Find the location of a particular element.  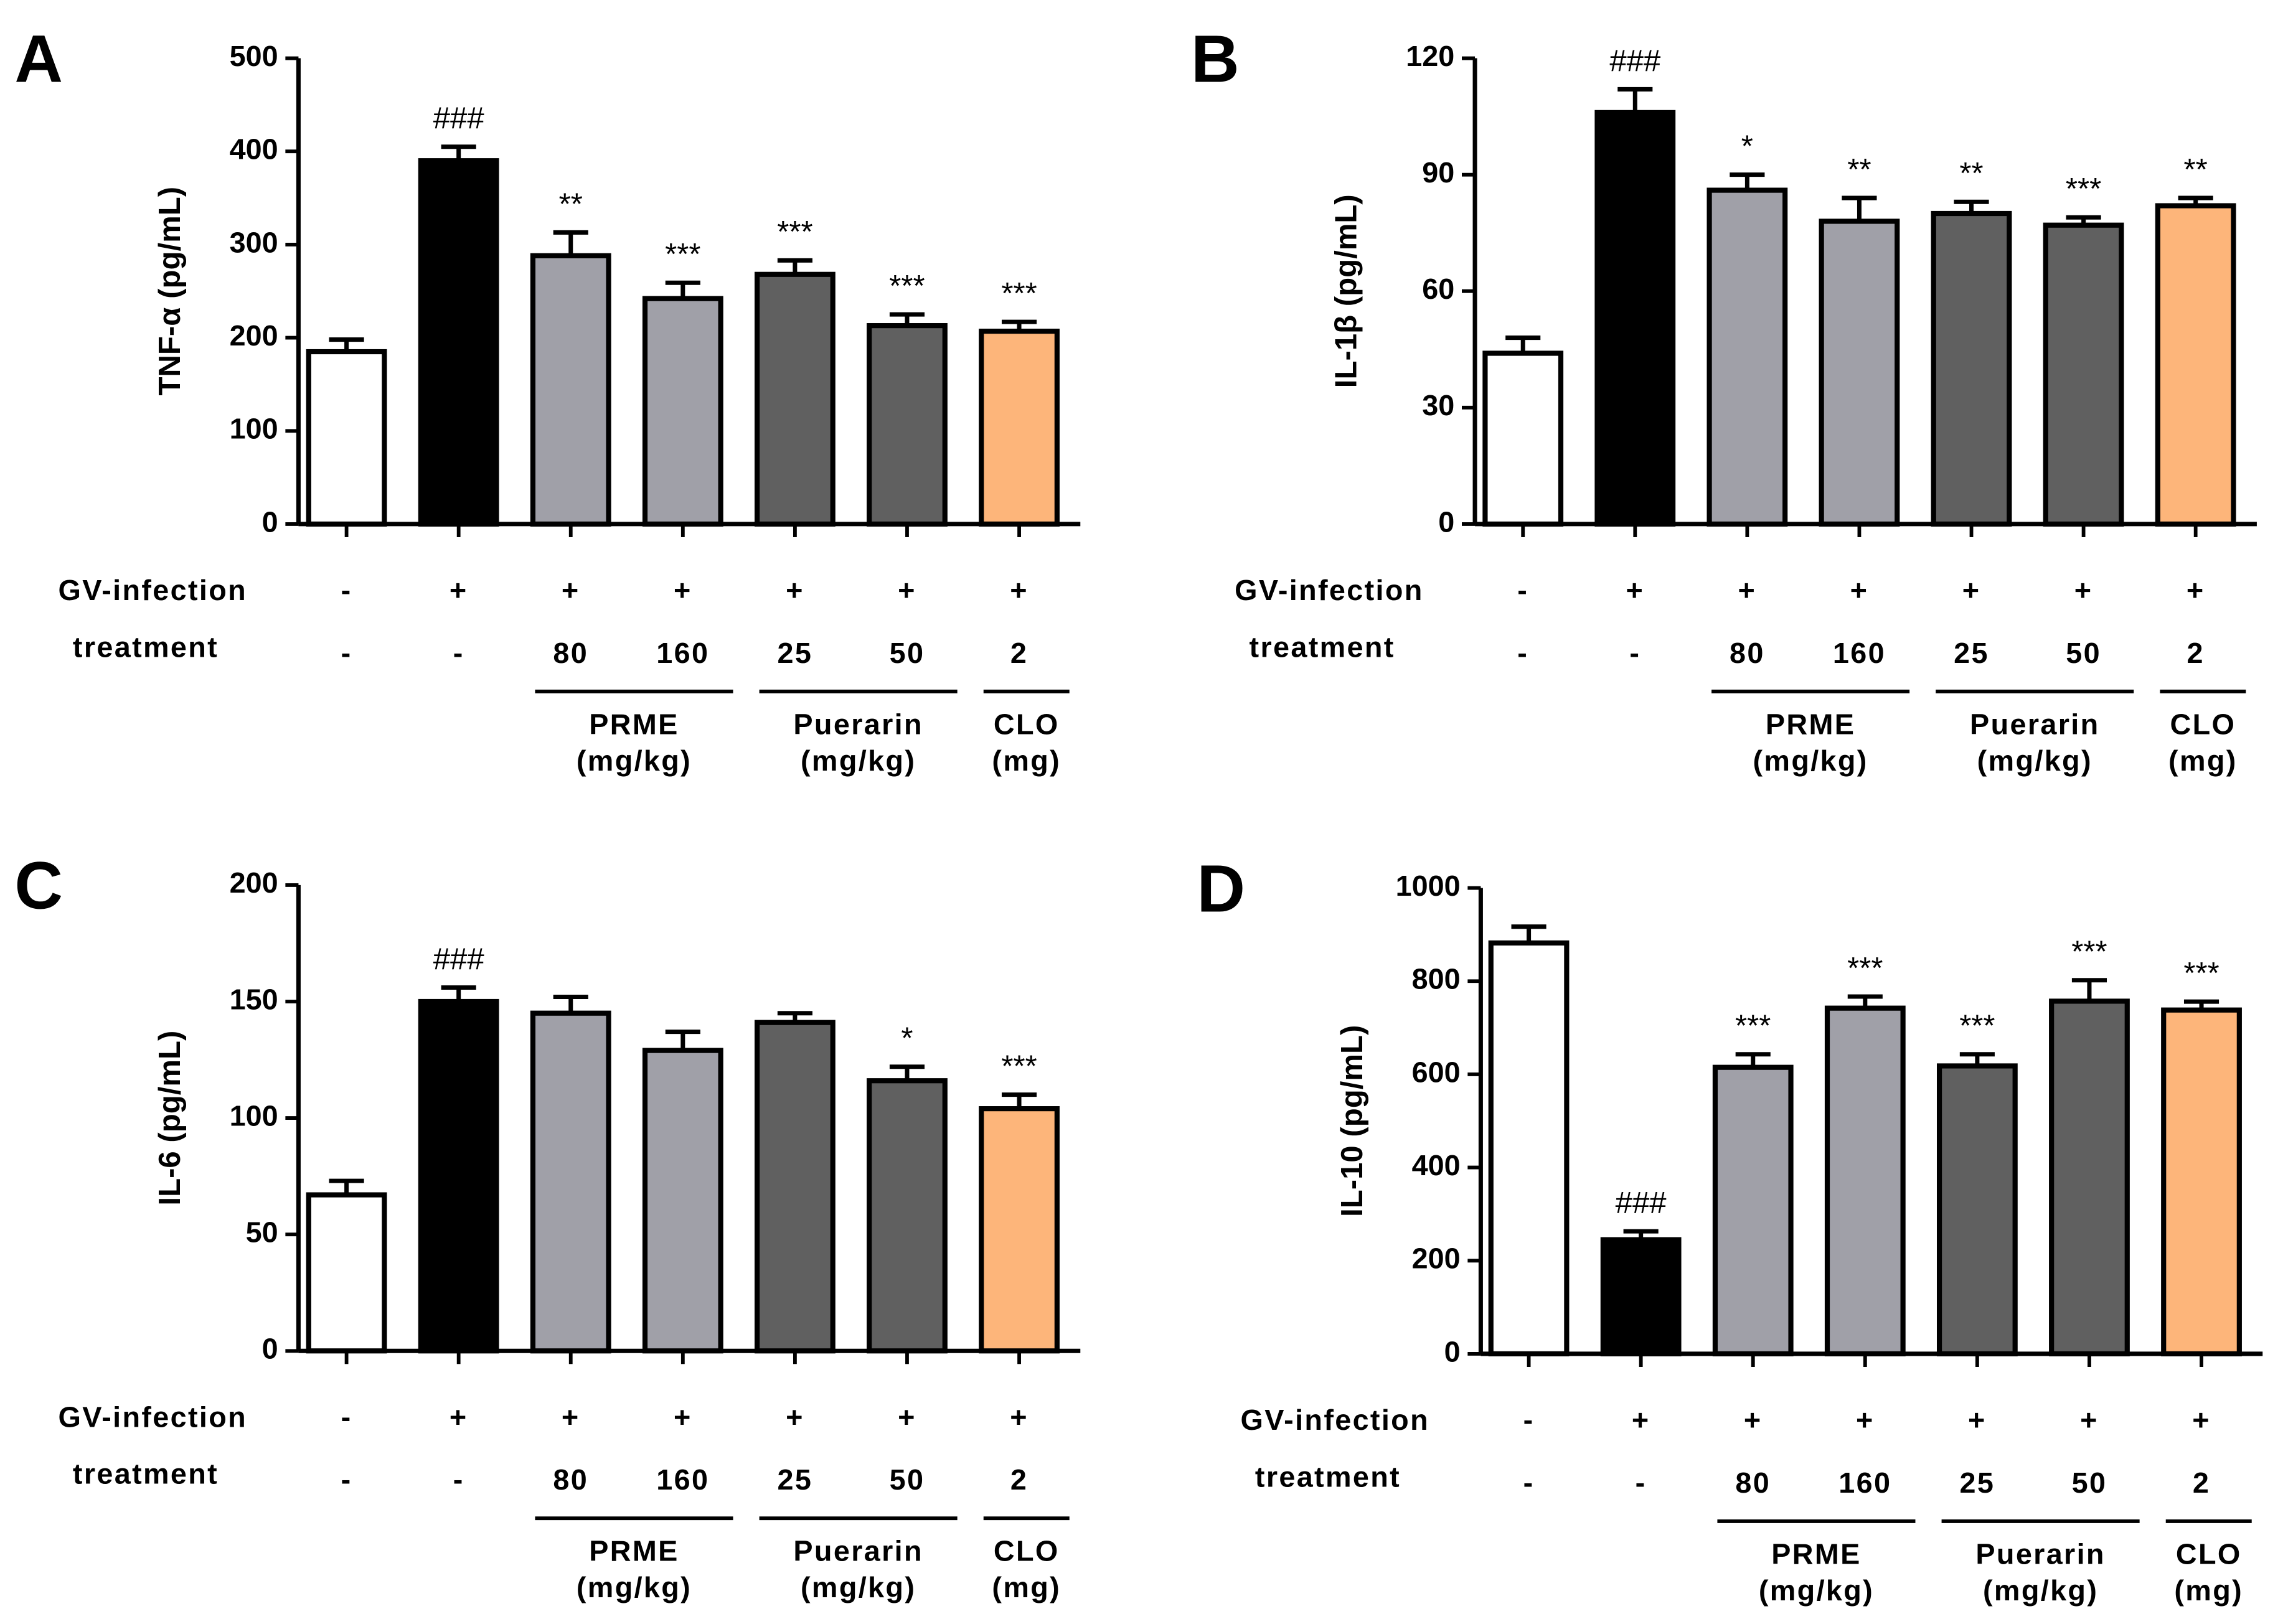

panel-label: A is located at coordinates (38, 59).